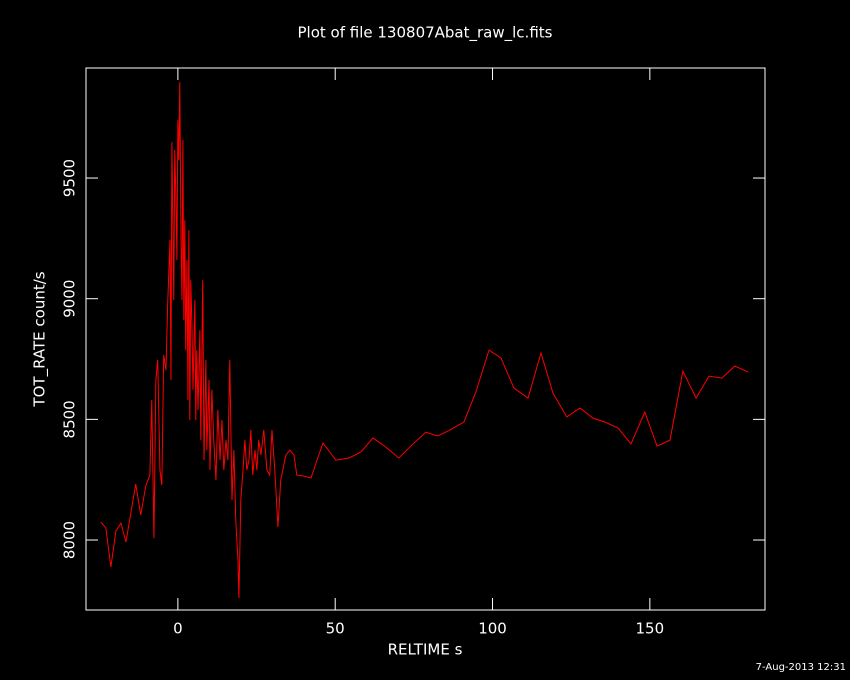  I want to click on chart-title: Plot of file 130807Abat_raw_lc.fits, so click(425, 33).